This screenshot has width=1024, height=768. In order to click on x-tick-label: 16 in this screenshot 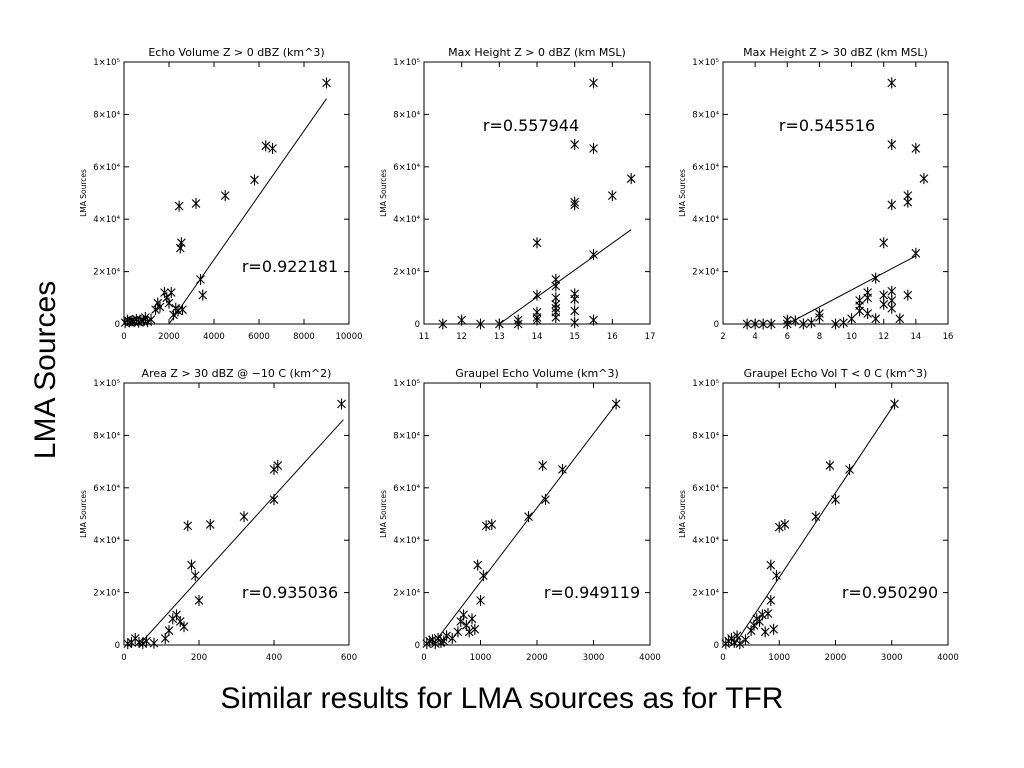, I will do `click(948, 337)`.